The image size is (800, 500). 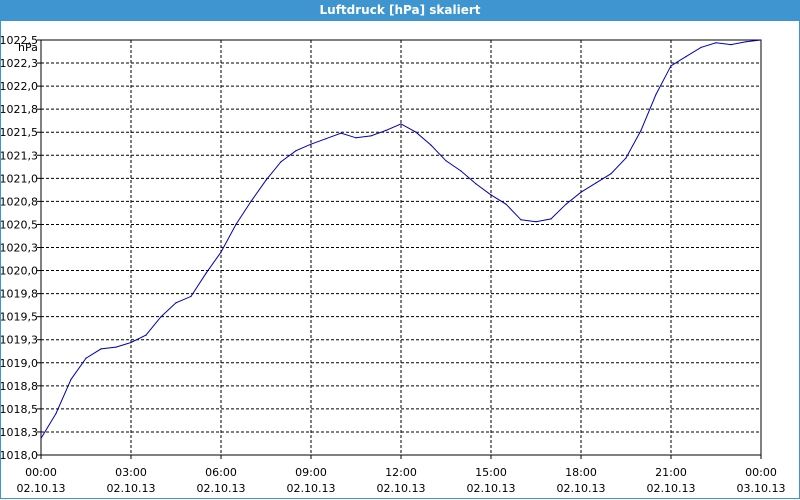 I want to click on y-tick-label: 1021,3, so click(x=19, y=155).